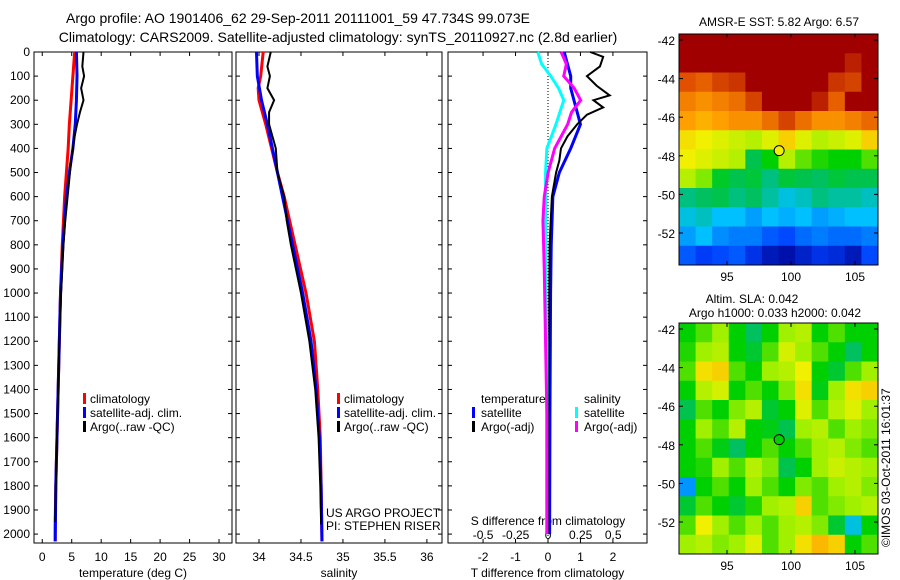  Describe the element at coordinates (507, 427) in the screenshot. I see `legend-label: Argo(-adj)` at that location.